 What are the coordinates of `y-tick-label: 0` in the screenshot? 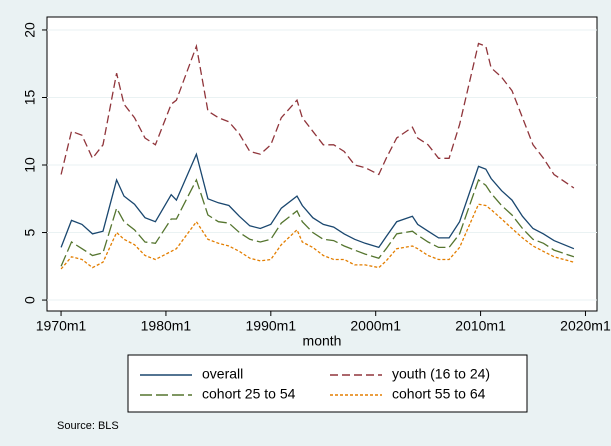 It's located at (30, 300).